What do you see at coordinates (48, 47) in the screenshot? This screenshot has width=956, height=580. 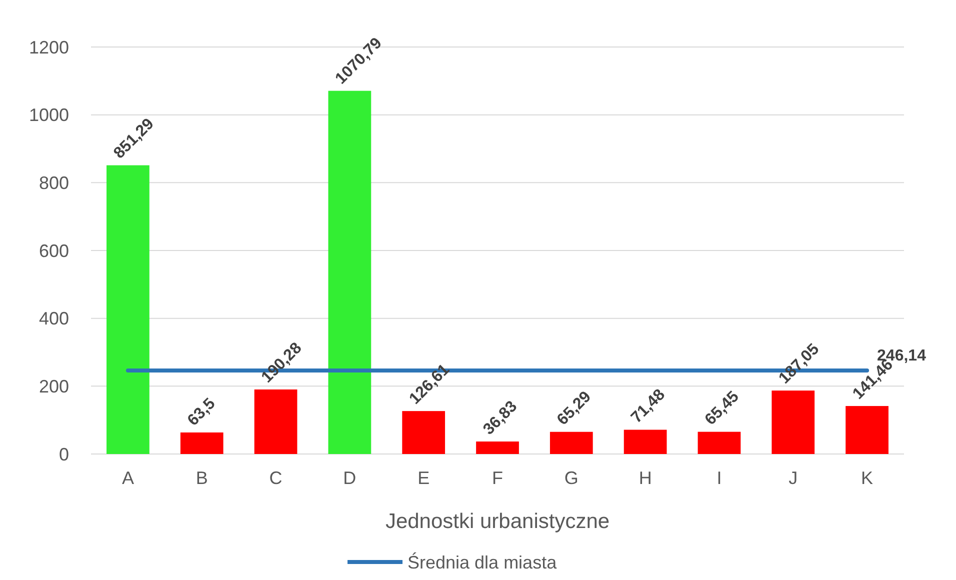 I see `y-tick-label: 1200` at bounding box center [48, 47].